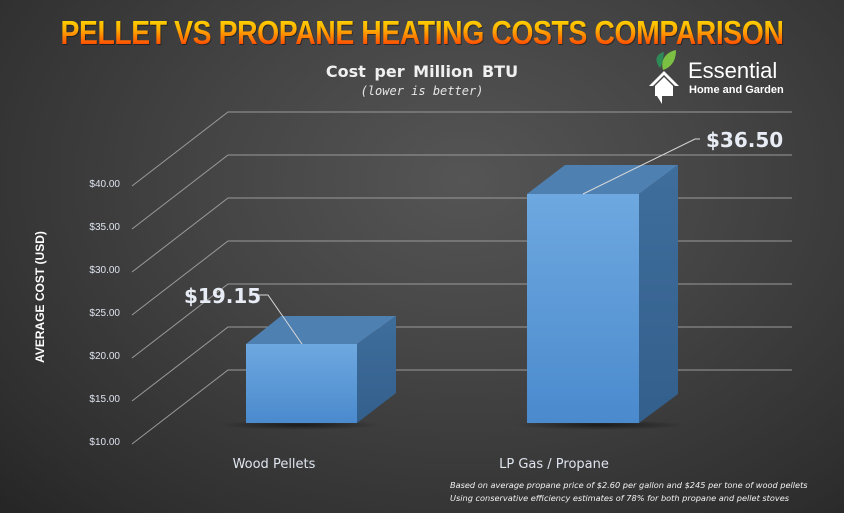 The width and height of the screenshot is (844, 513). What do you see at coordinates (104, 227) in the screenshot?
I see `y-tick: $35.00` at bounding box center [104, 227].